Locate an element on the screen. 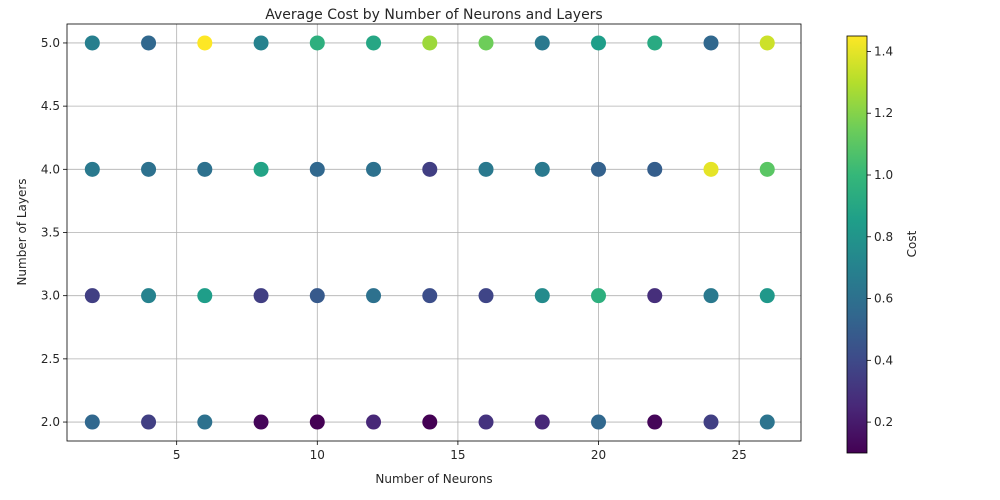 The image size is (1000, 500). y-tick-label: 3.0 is located at coordinates (50, 296).